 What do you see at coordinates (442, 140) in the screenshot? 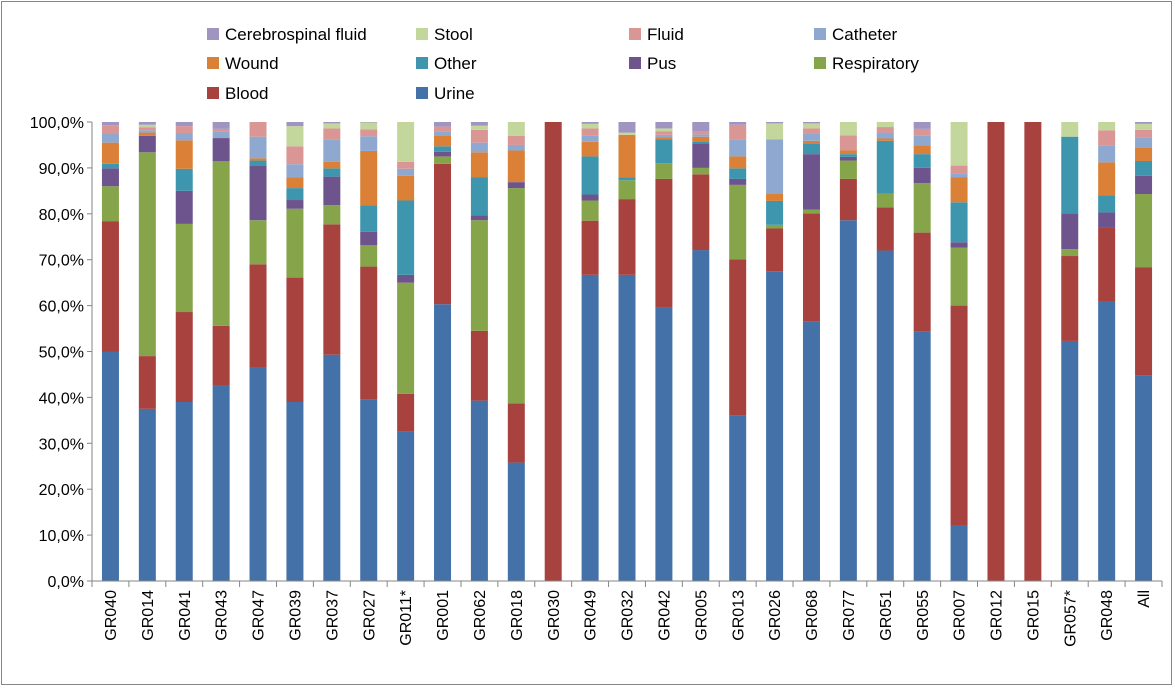
I see `bar-segment-gr001-wound` at bounding box center [442, 140].